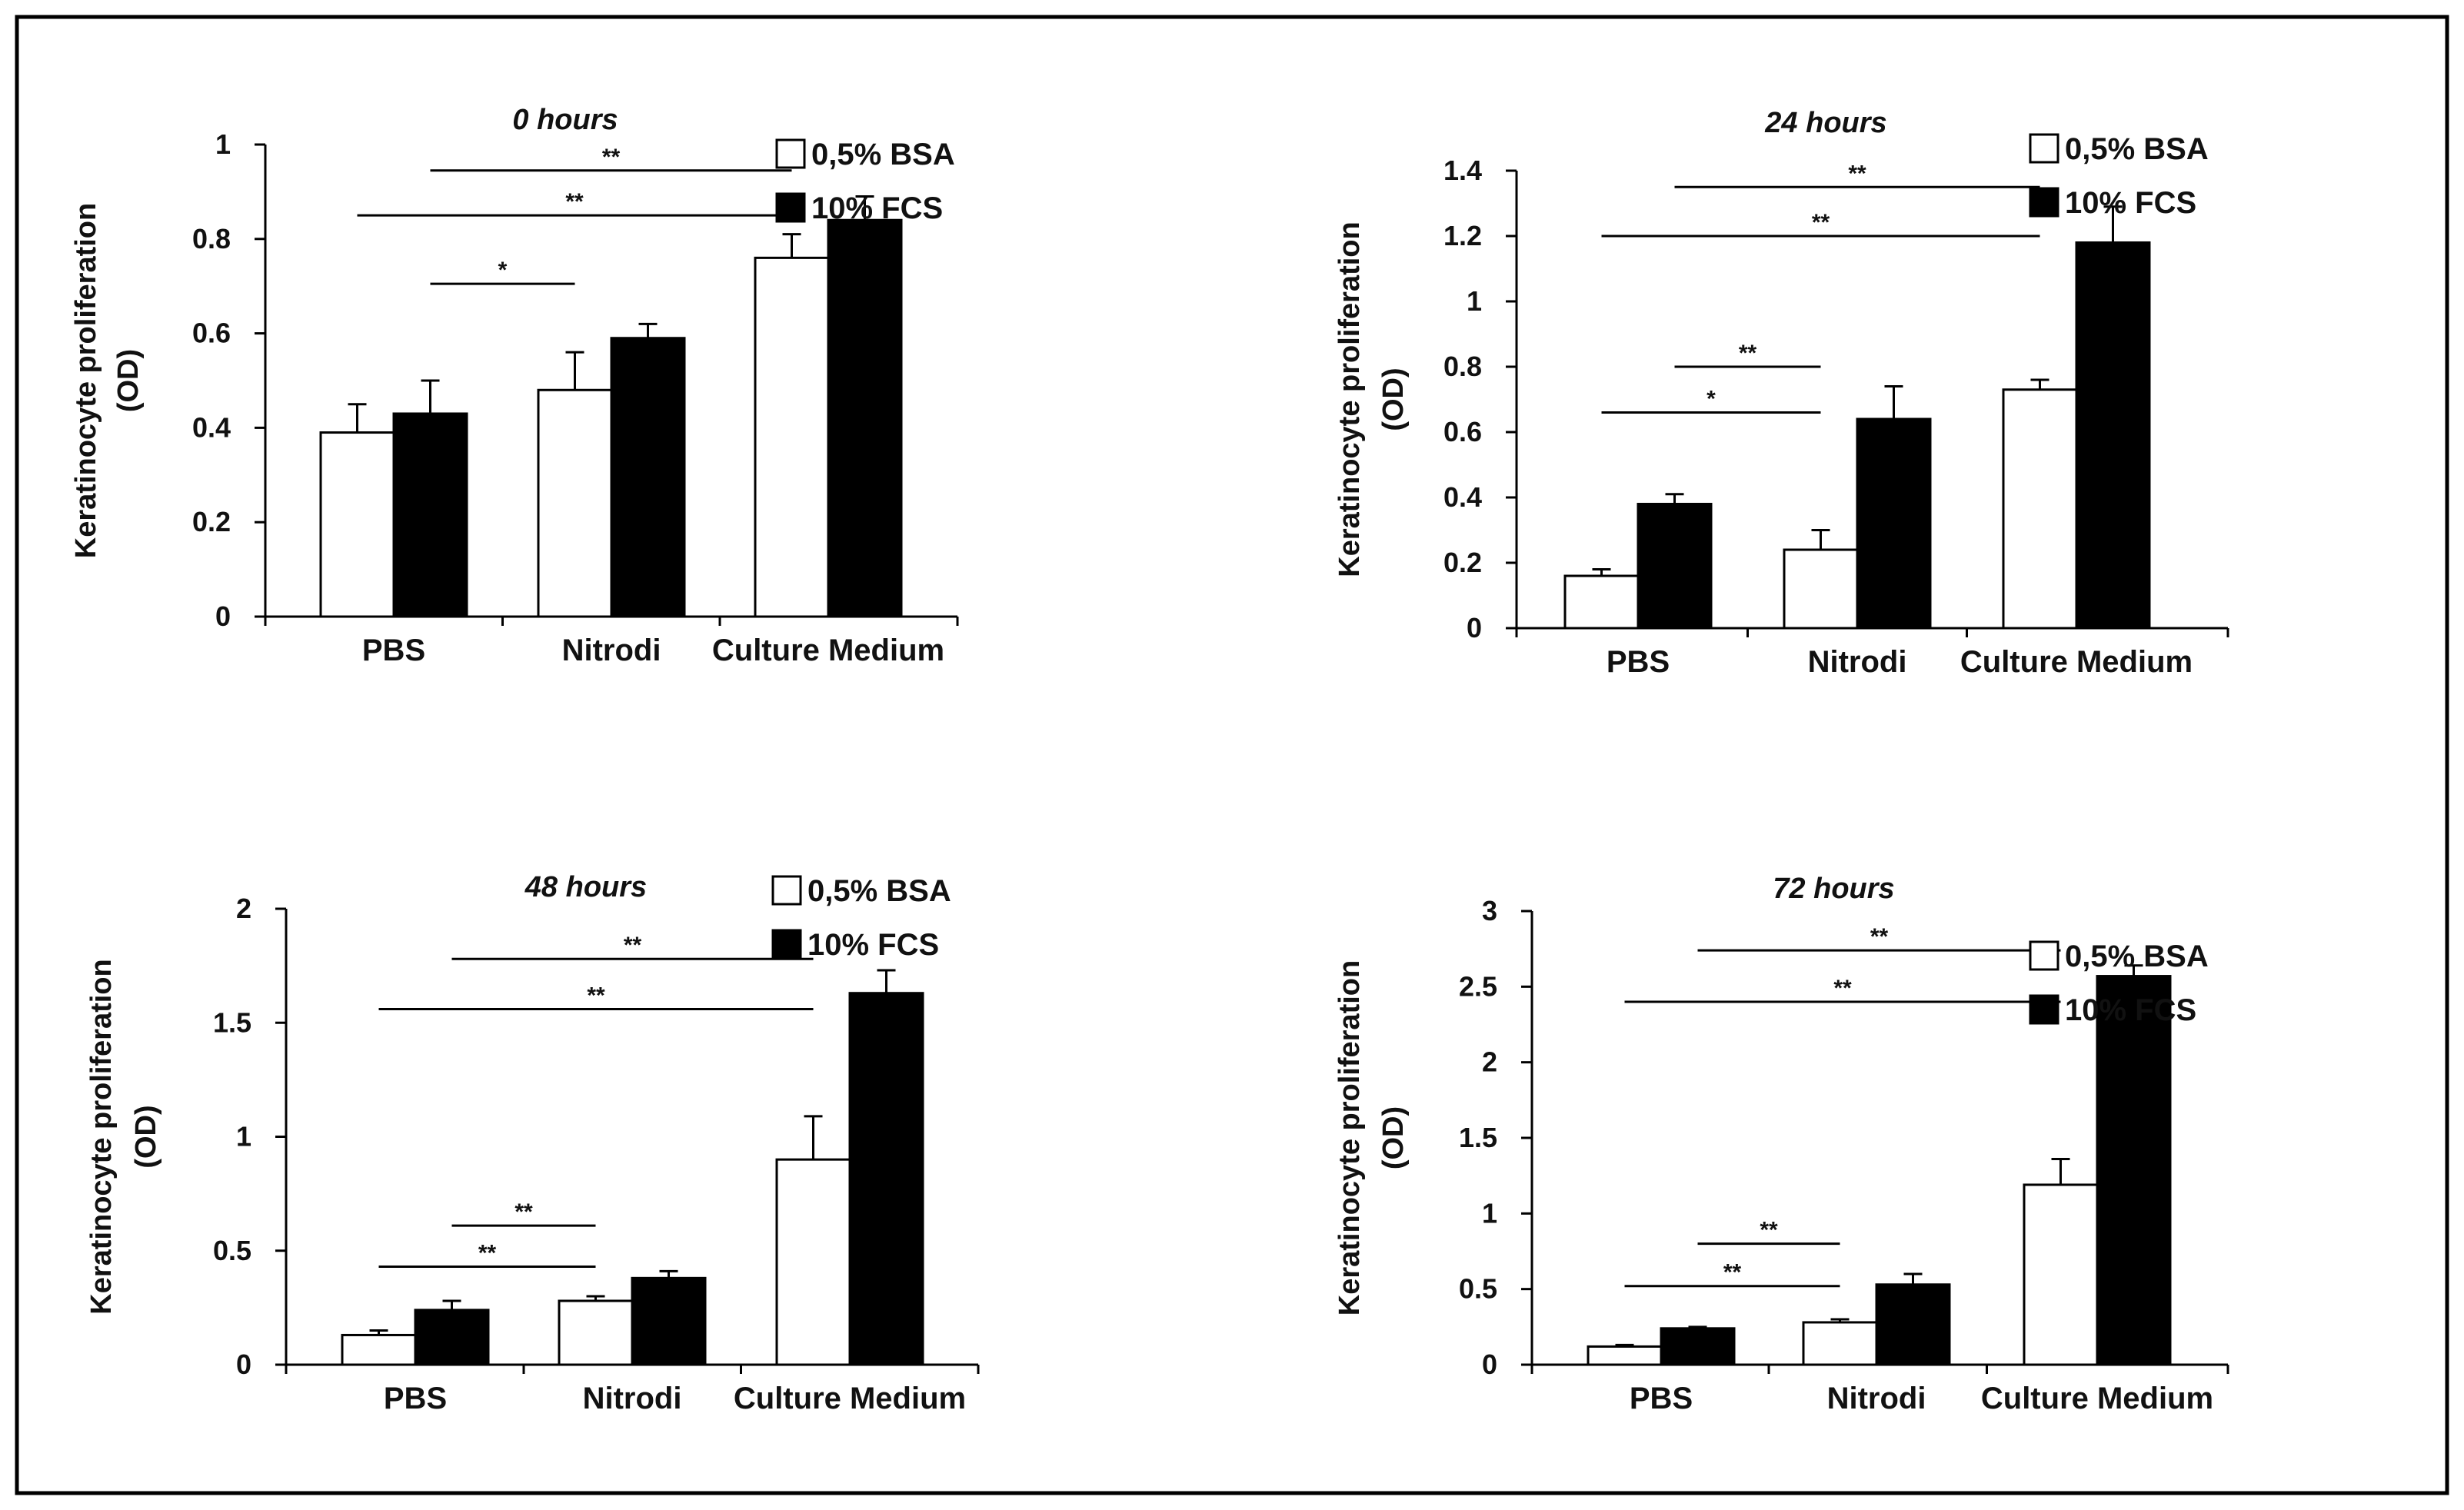  I want to click on y-tick-label: 3, so click(1489, 911).